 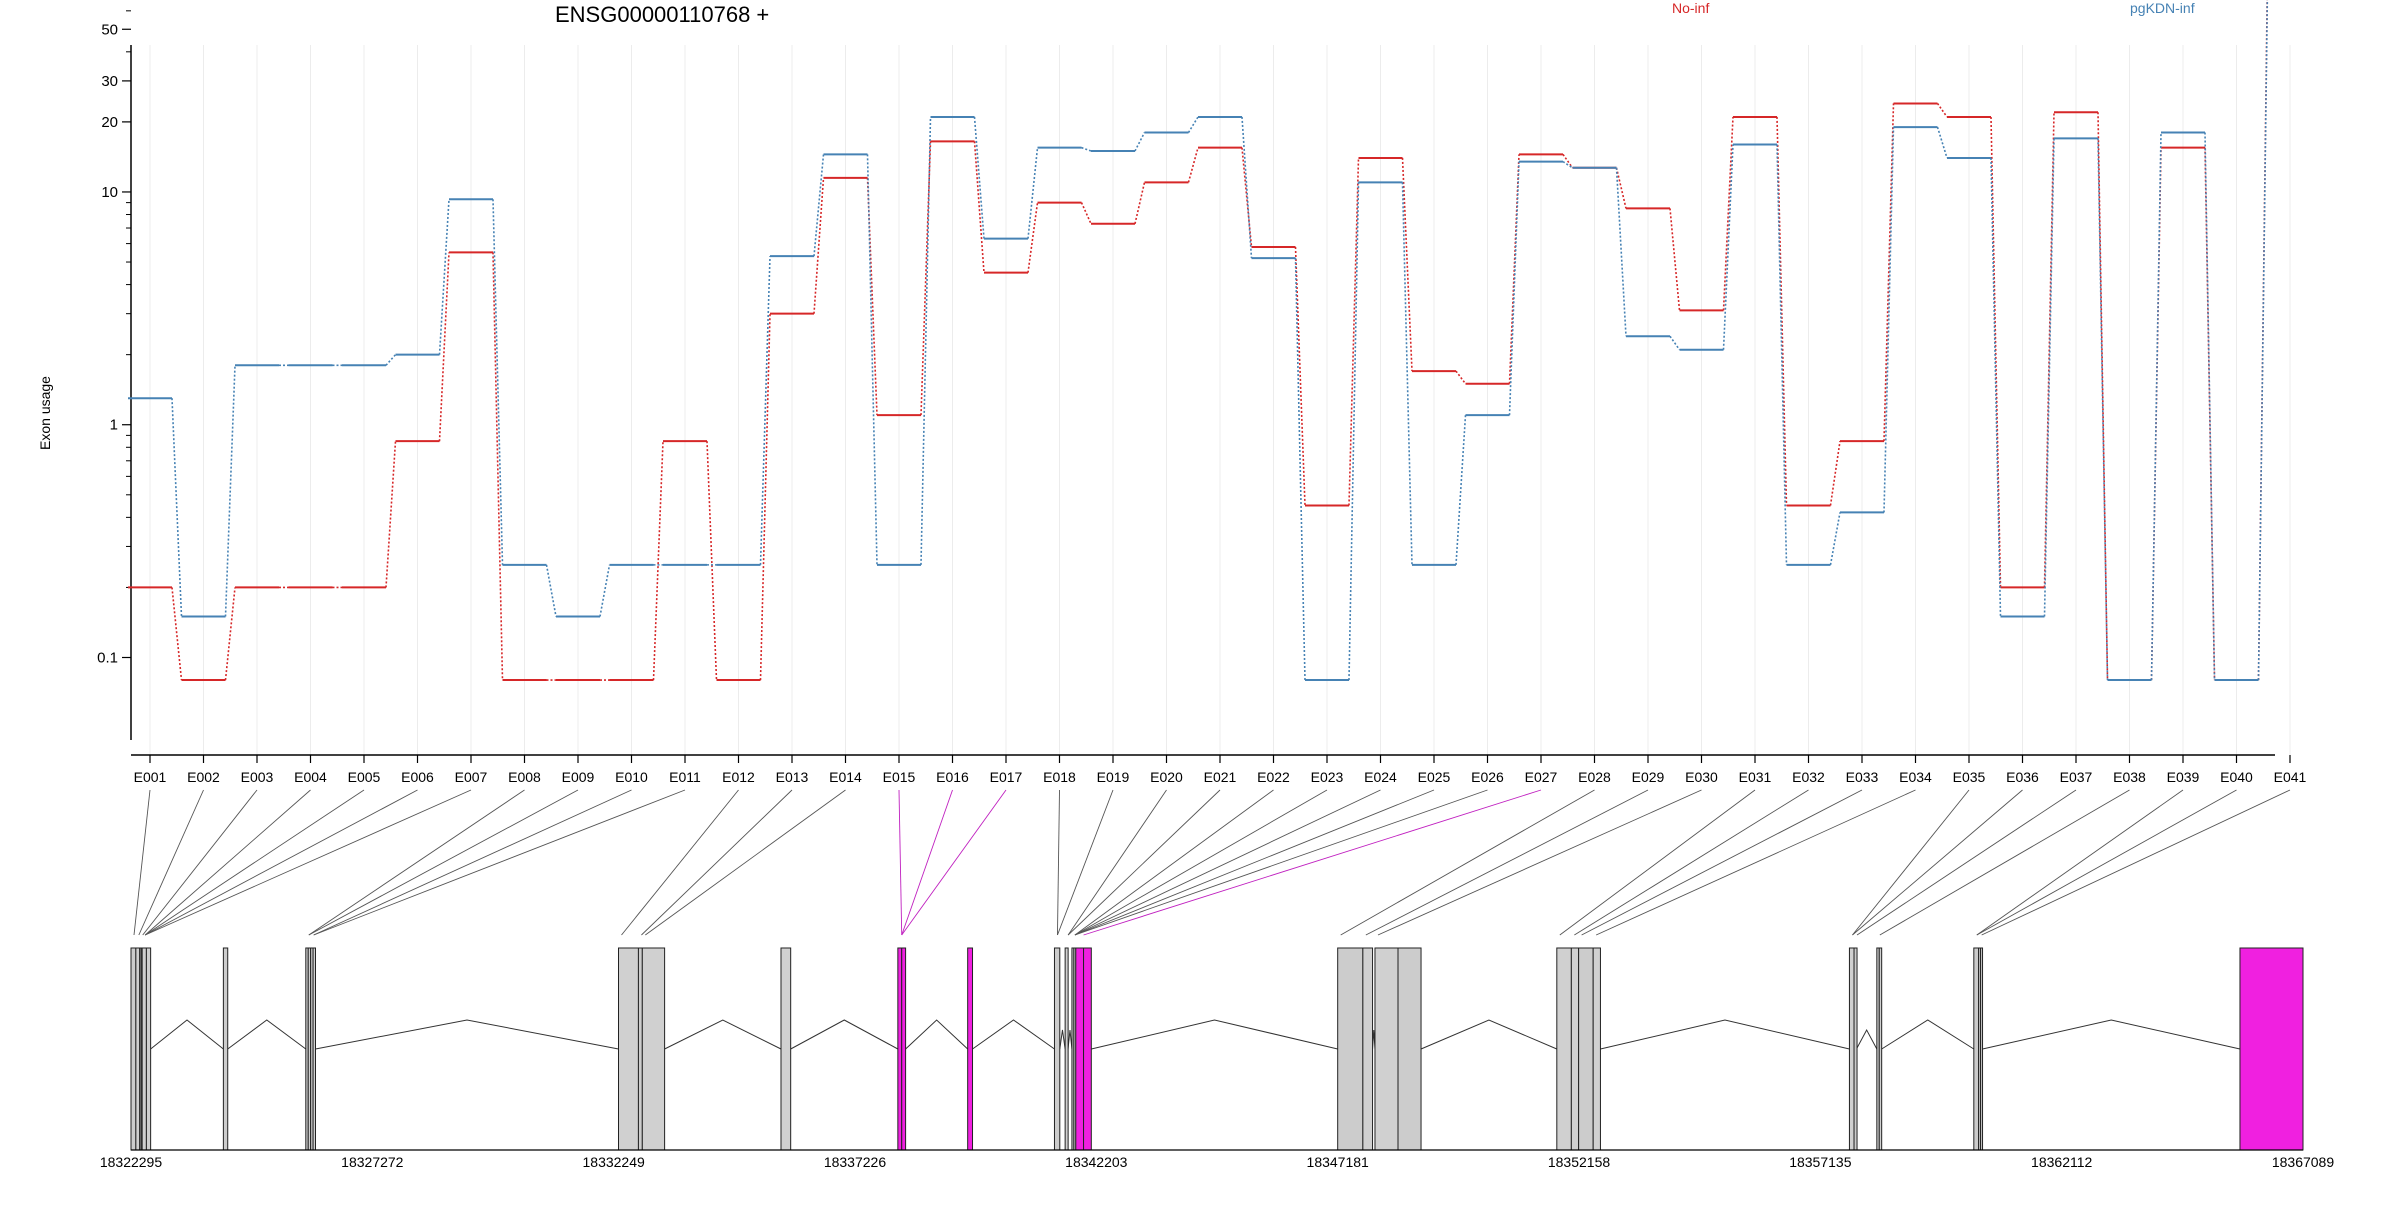 What do you see at coordinates (1380, 777) in the screenshot?
I see `x-tick-label-e024: E024` at bounding box center [1380, 777].